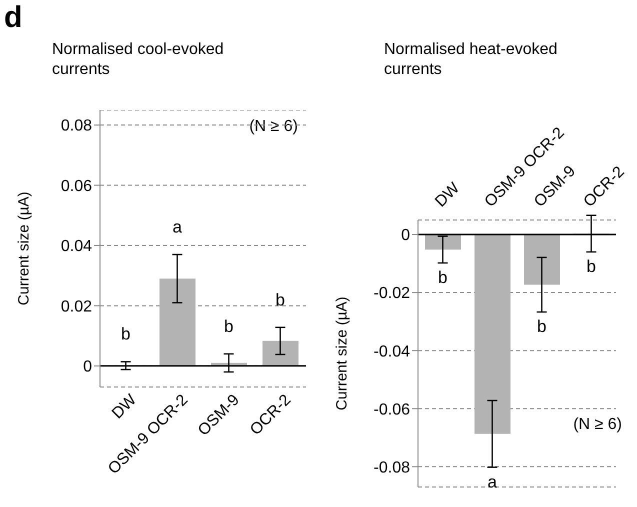 The height and width of the screenshot is (507, 637). I want to click on annotation: (N ≥ 6), so click(597, 425).